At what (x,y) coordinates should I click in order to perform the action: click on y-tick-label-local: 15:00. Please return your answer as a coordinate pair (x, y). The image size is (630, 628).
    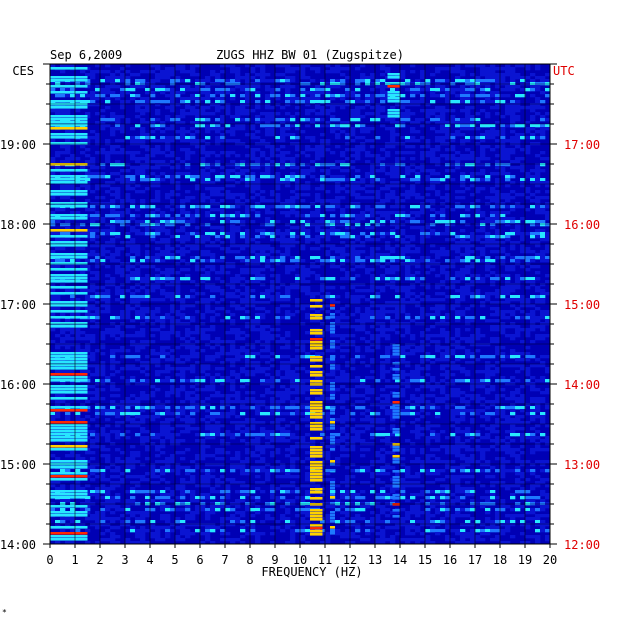
    Looking at the image, I should click on (18, 465).